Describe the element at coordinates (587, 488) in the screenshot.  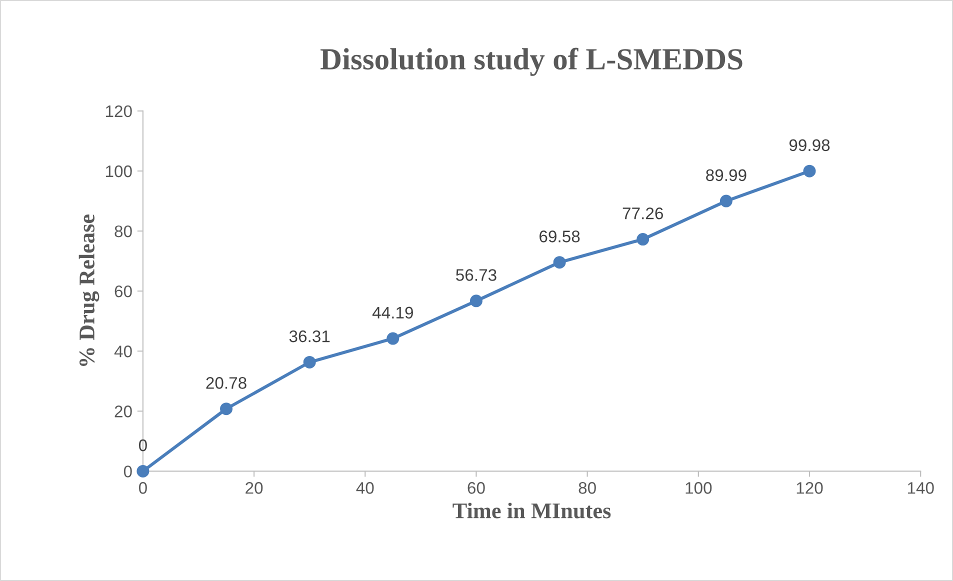
I see `x-tick-label: 80` at that location.